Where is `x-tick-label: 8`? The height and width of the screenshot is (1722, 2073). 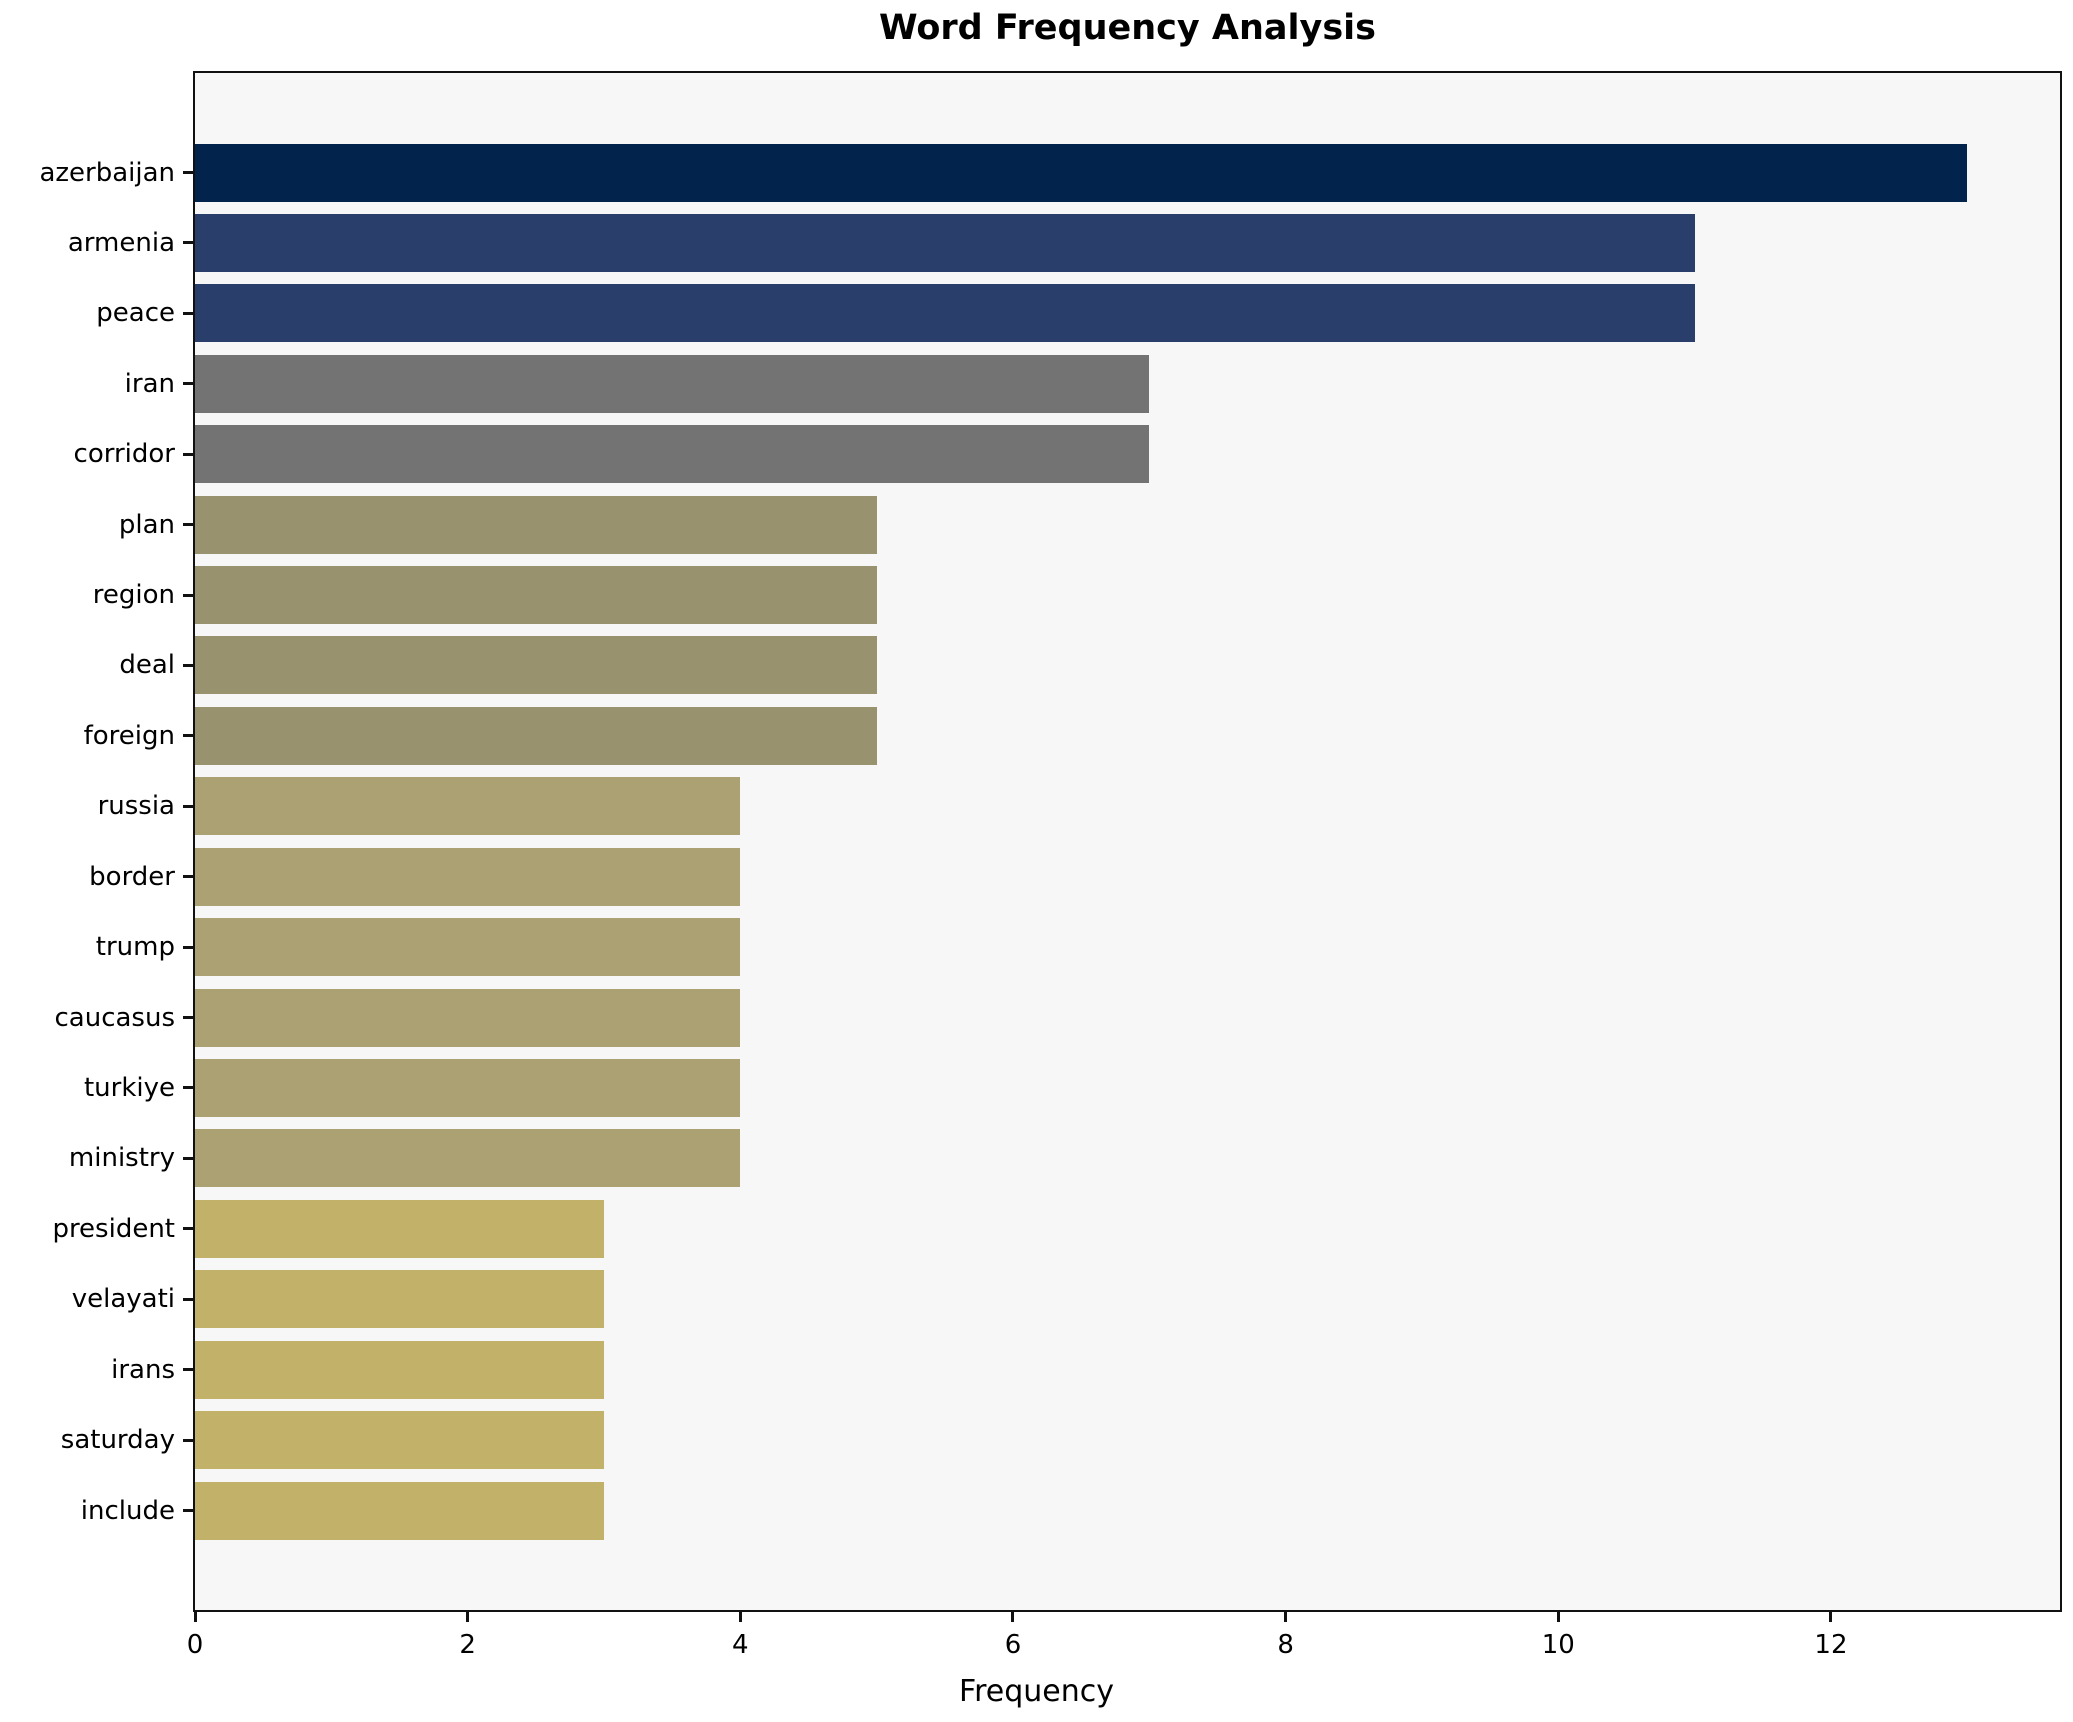 x-tick-label: 8 is located at coordinates (1285, 1645).